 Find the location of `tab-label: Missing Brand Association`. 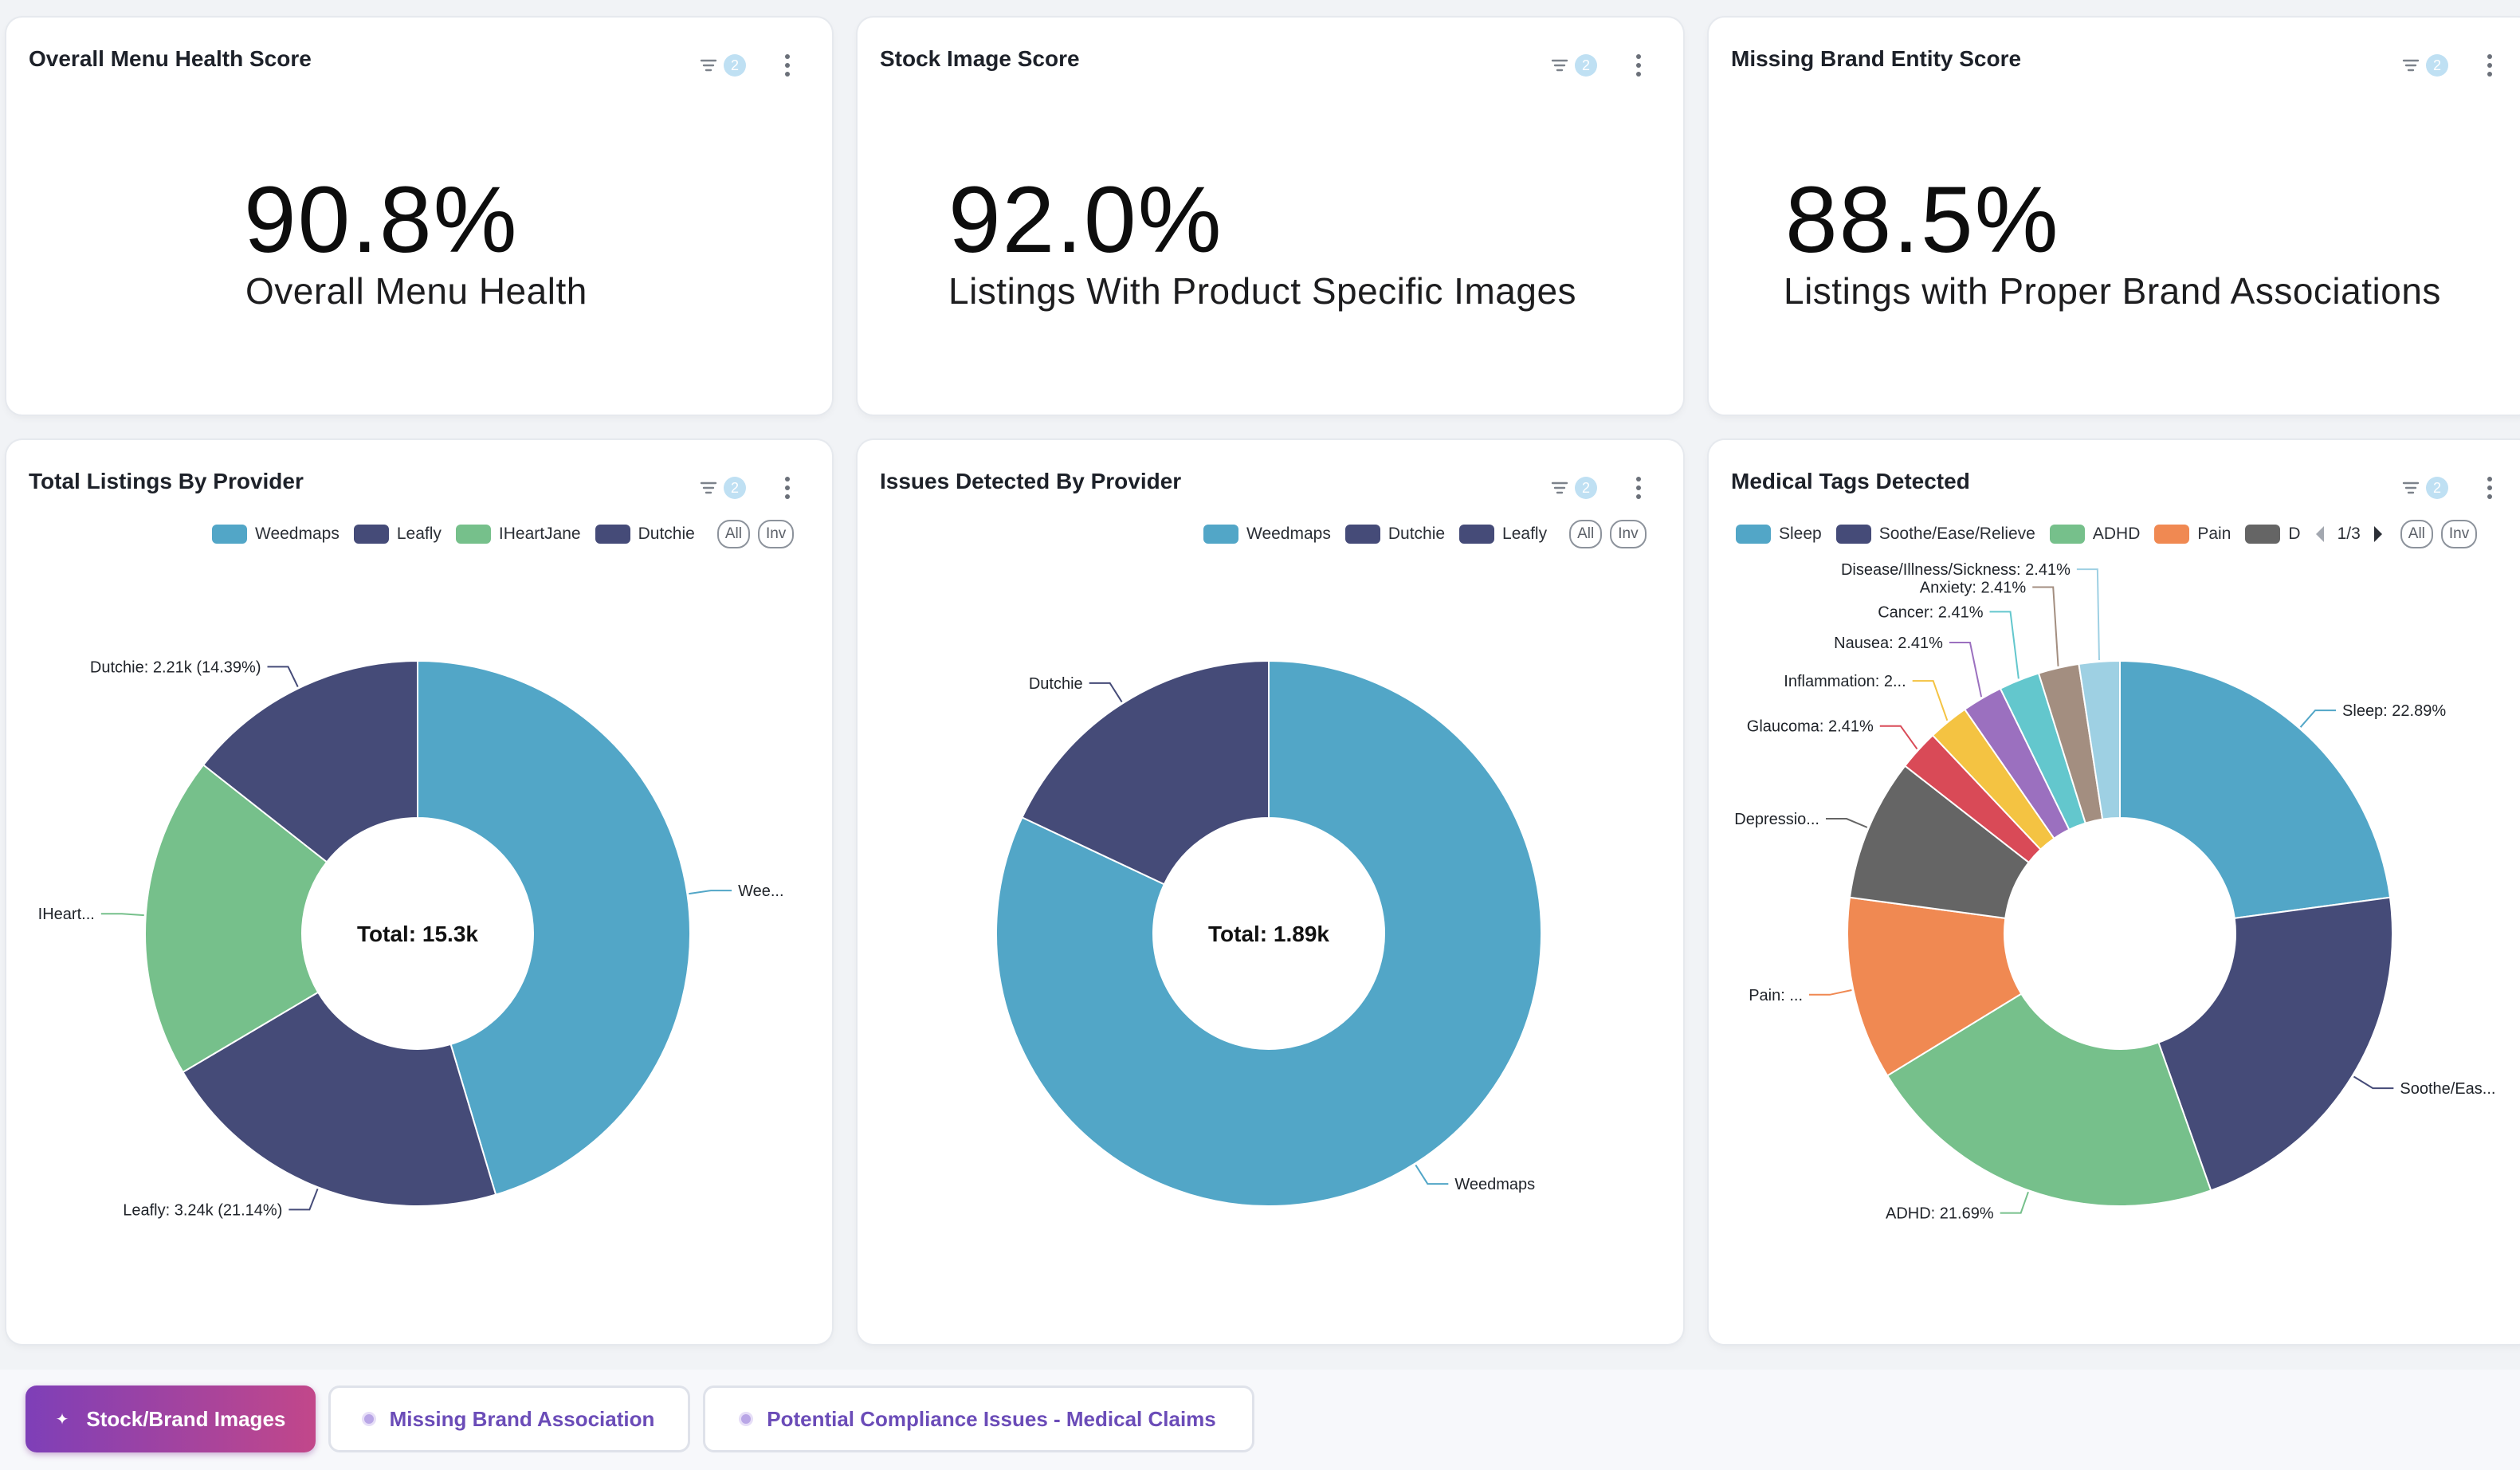

tab-label: Missing Brand Association is located at coordinates (522, 1418).